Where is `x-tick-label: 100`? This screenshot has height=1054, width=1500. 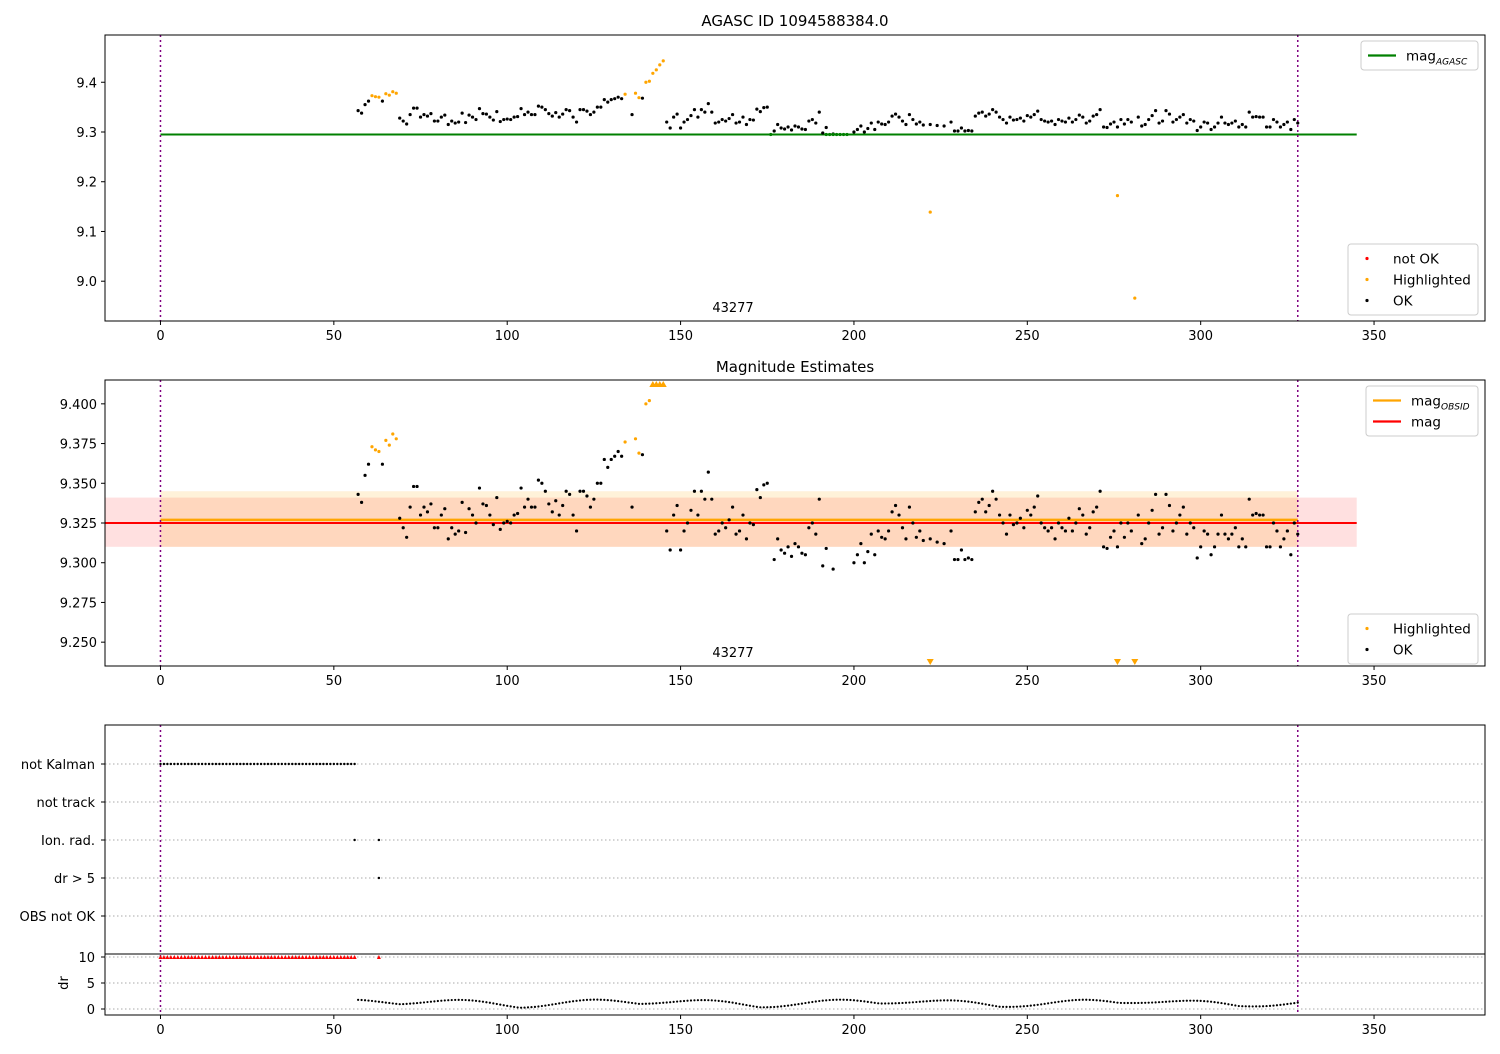
x-tick-label: 100 is located at coordinates (507, 336).